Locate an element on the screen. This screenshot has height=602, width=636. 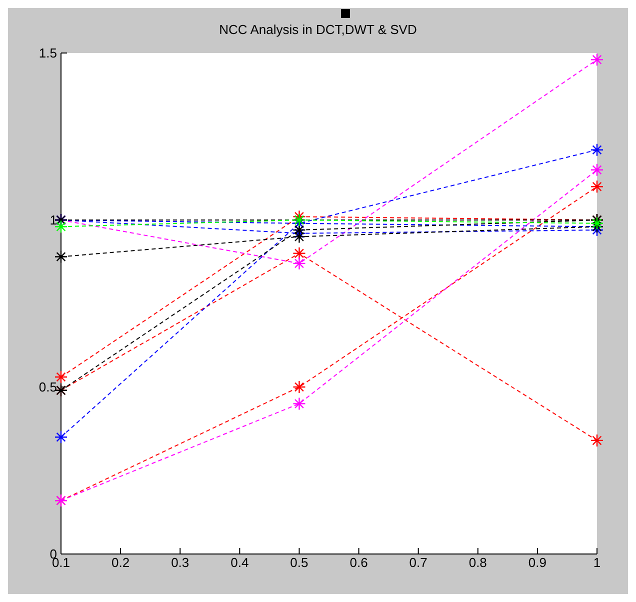
y-tick-label: 1.5 is located at coordinates (47, 53).